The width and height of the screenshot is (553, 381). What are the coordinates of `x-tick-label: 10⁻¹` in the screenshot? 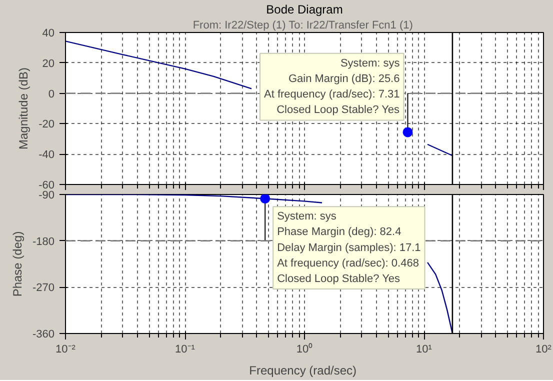 It's located at (185, 350).